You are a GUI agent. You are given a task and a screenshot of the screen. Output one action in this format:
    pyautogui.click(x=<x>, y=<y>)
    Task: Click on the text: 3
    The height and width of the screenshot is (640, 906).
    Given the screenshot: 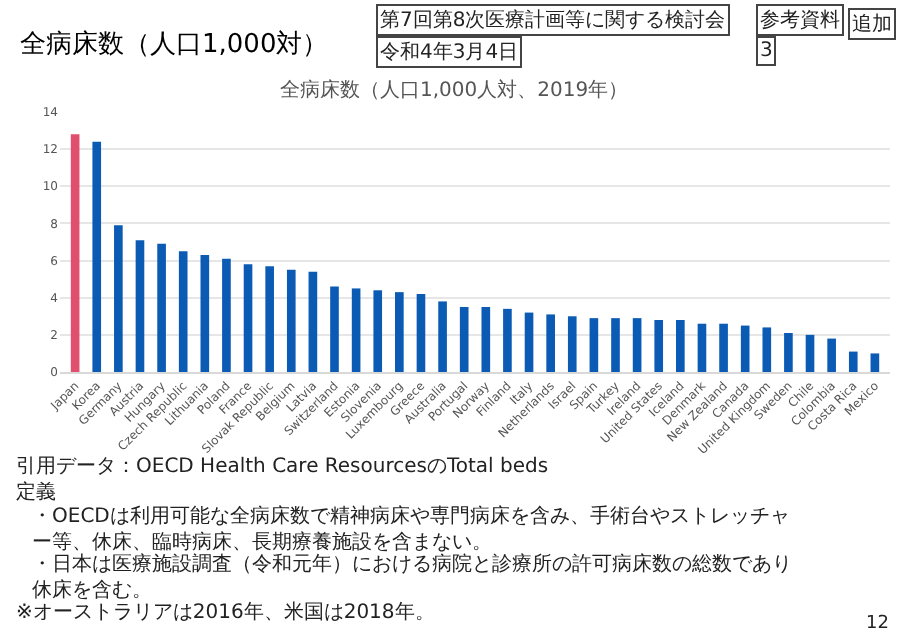 What is the action you would take?
    pyautogui.click(x=766, y=51)
    